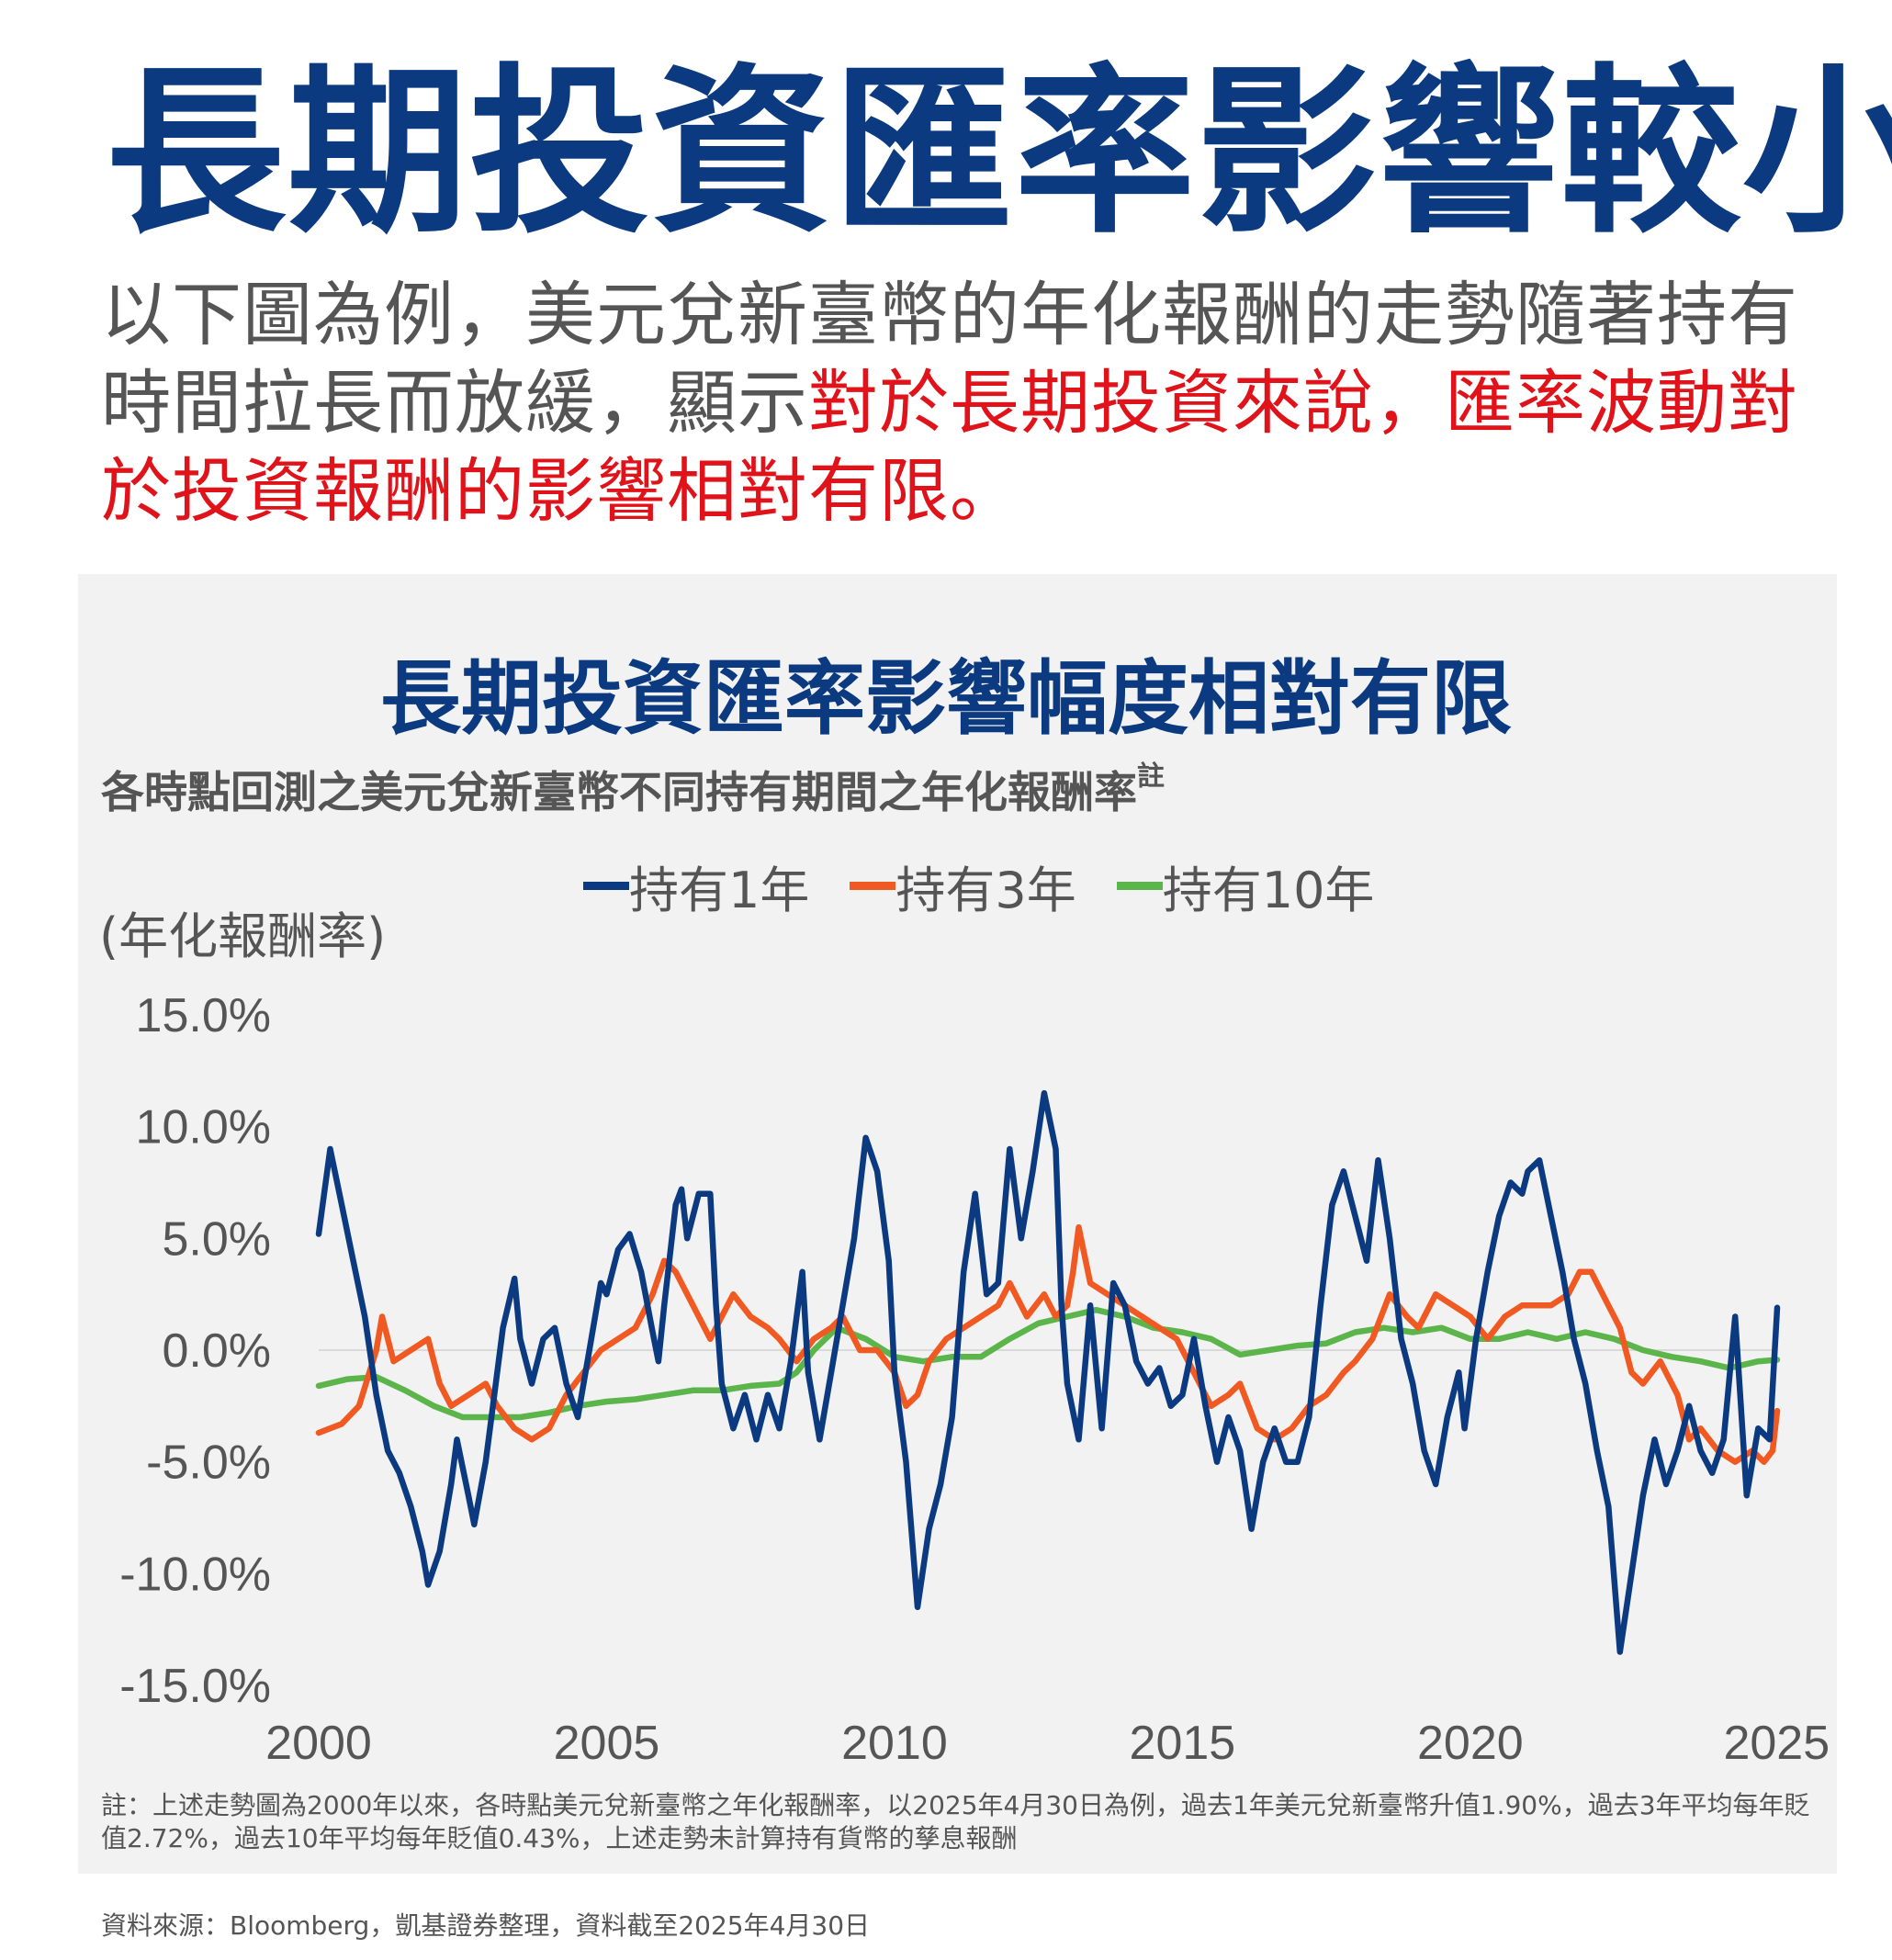 The width and height of the screenshot is (1892, 1960). Describe the element at coordinates (203, 1015) in the screenshot. I see `y-tick-label: 15.0%` at that location.